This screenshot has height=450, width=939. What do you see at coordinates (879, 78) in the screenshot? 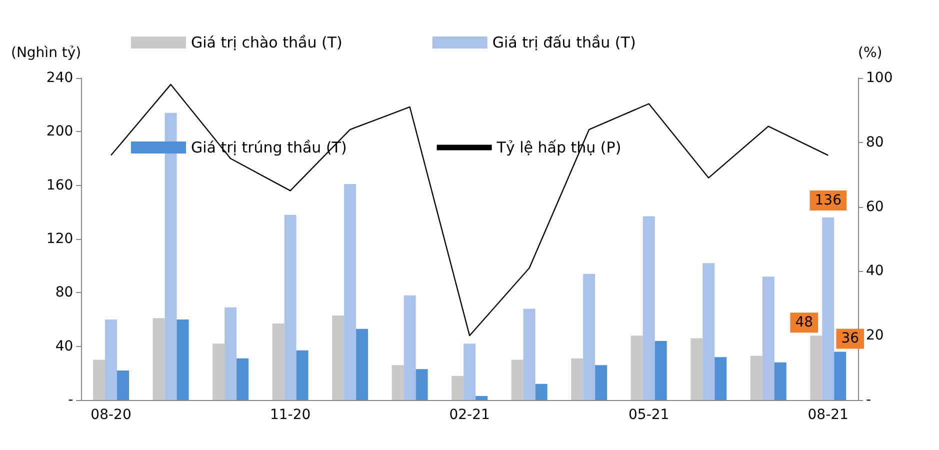
I see `y2-tick-label: 100` at bounding box center [879, 78].